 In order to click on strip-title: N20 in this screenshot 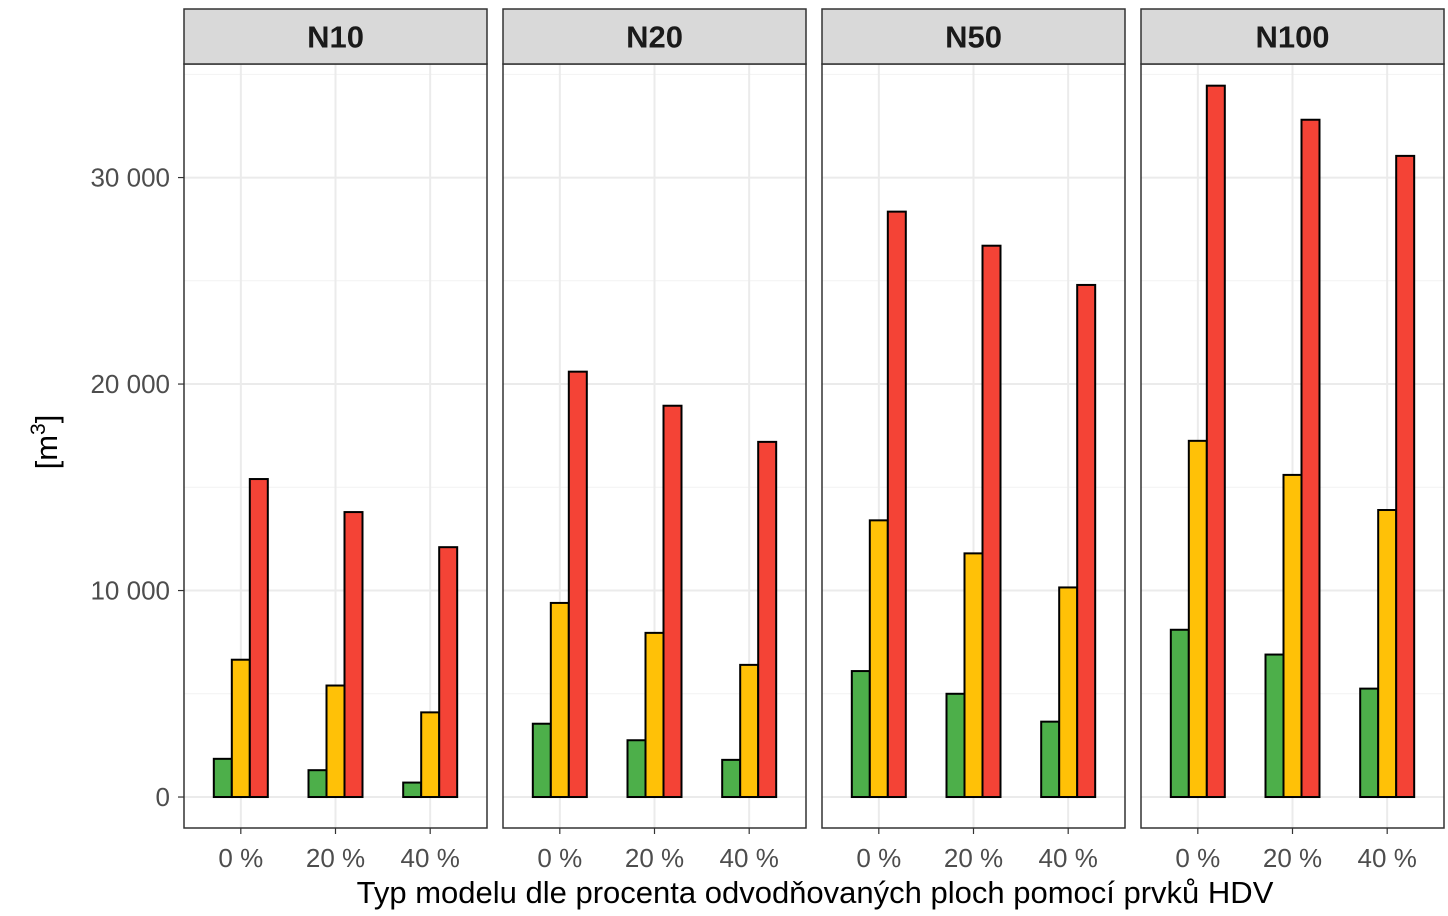, I will do `click(654, 37)`.